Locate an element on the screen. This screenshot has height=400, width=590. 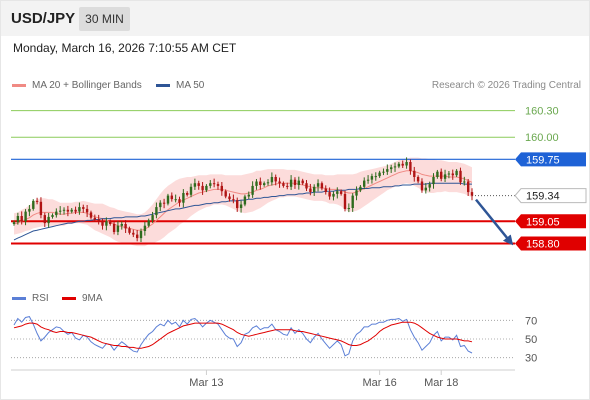
time-label-mar-16: Mar 16 is located at coordinates (380, 383).